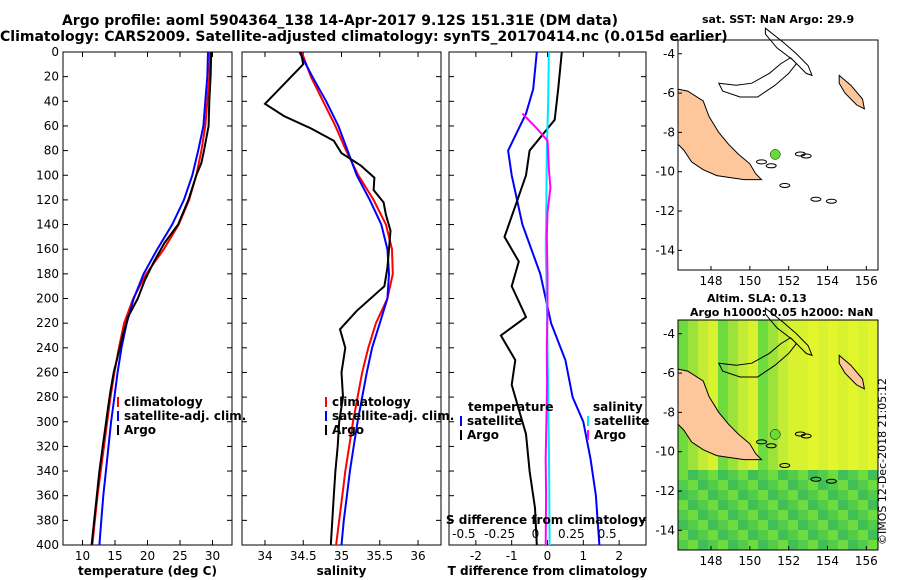 The image size is (900, 580). I want to click on x-tick-label: 2, so click(619, 556).